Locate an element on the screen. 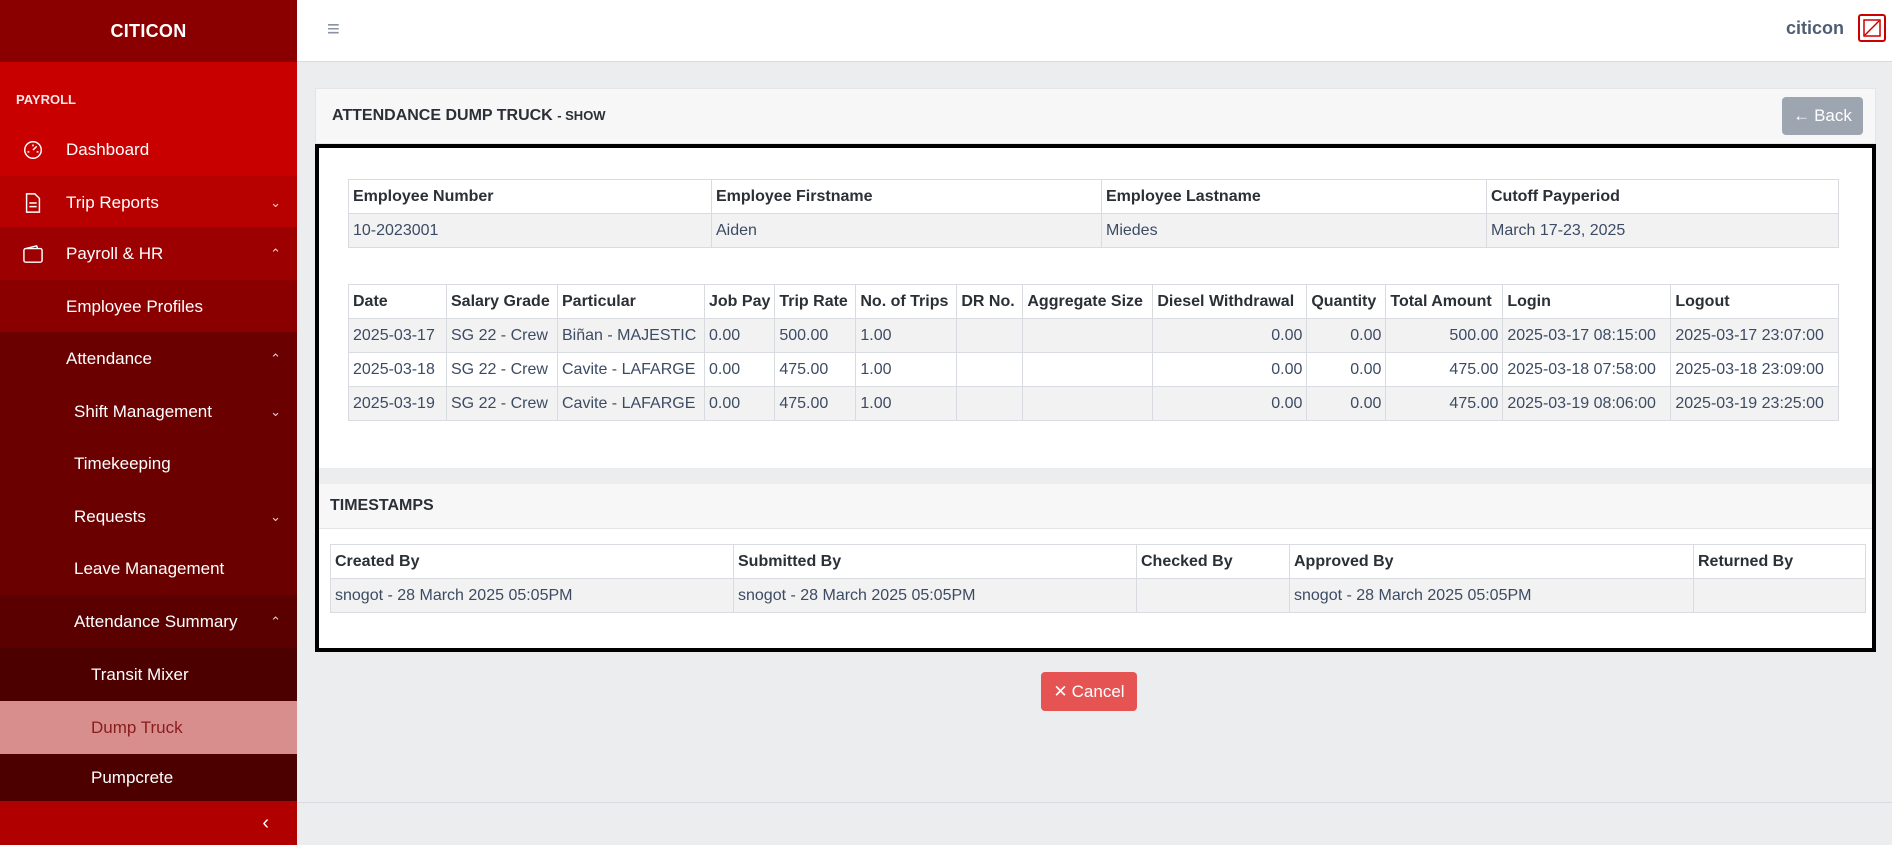 This screenshot has width=1892, height=845. sidebar-item-payroll-hr: Payroll & HR ⌃ is located at coordinates (148, 253).